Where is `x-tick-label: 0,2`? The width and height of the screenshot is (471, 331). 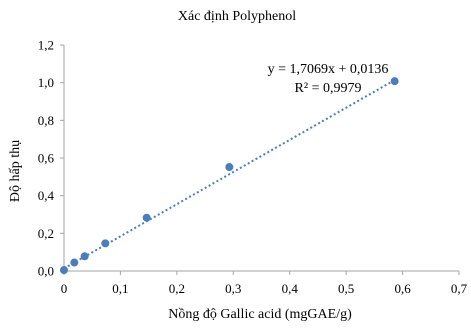 x-tick-label: 0,2 is located at coordinates (177, 288).